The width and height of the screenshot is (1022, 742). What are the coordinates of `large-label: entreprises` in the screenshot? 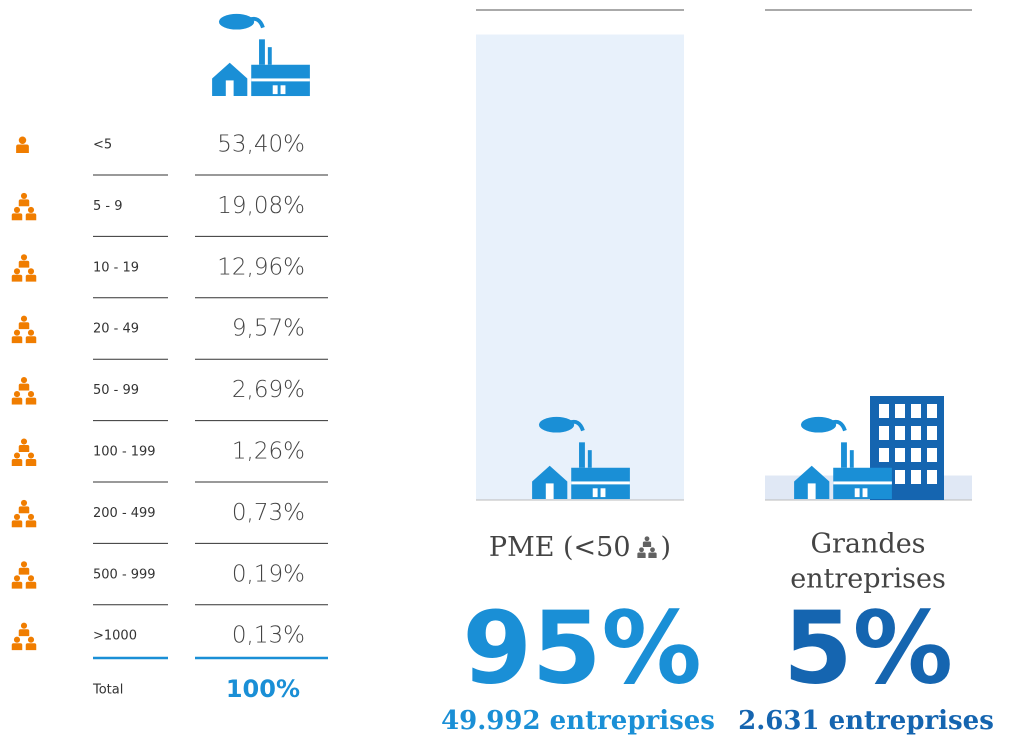 It's located at (868, 579).